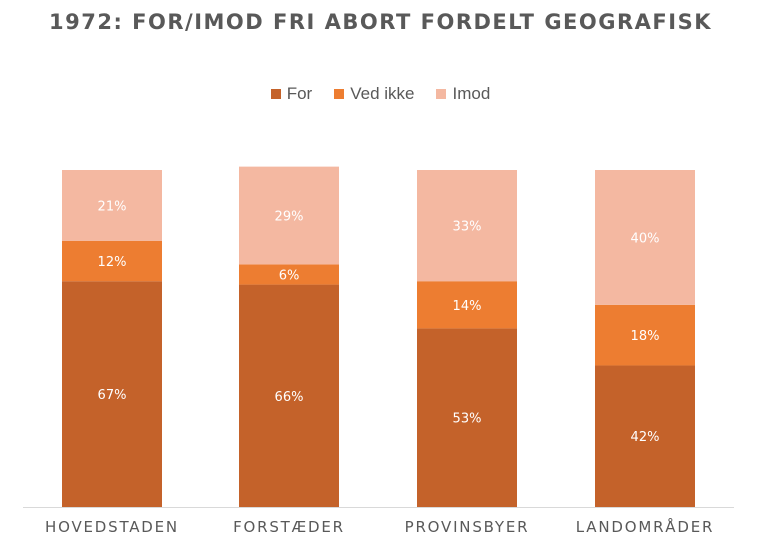 Image resolution: width=761 pixels, height=560 pixels. I want to click on x-tick-label-landomr-der: LANDOMRÅDER, so click(645, 526).